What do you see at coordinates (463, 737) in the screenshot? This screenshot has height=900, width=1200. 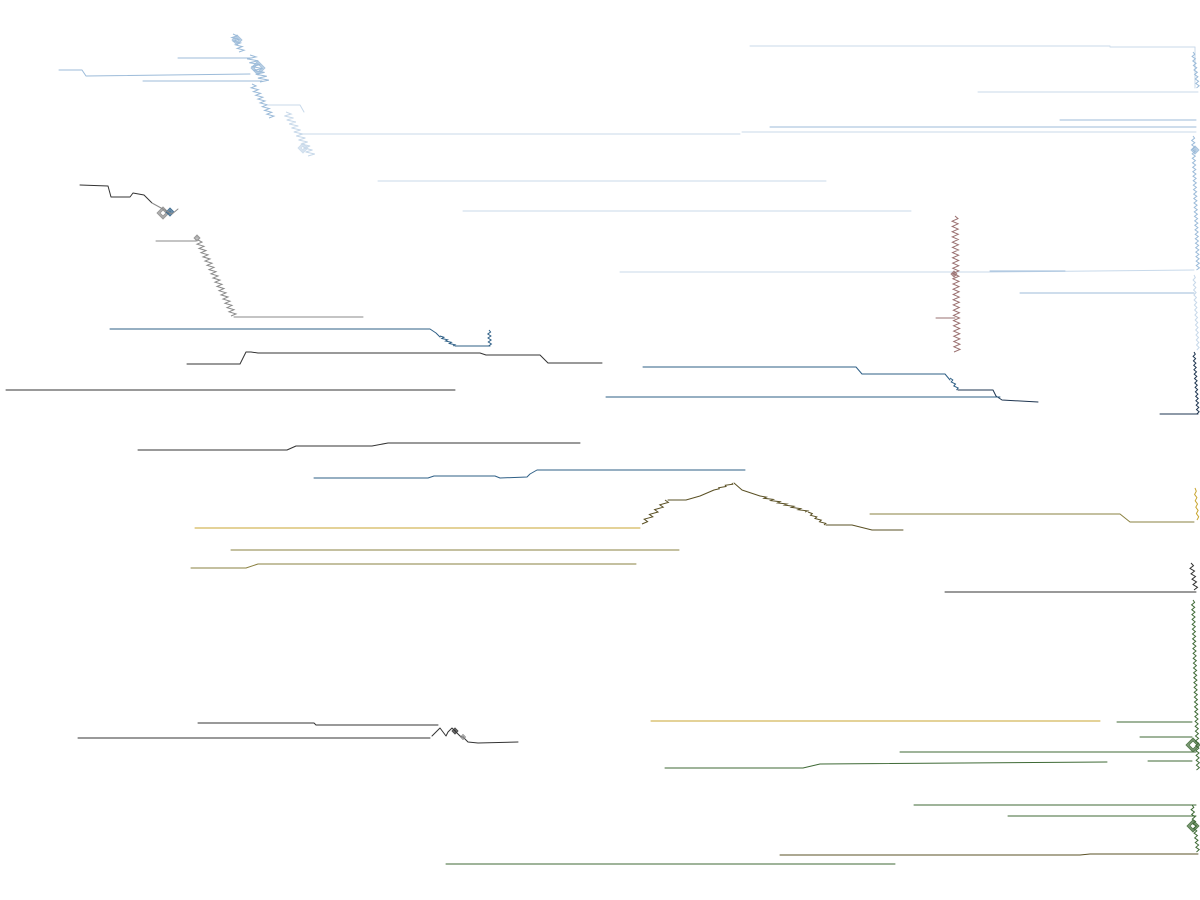 I see `black-blob` at bounding box center [463, 737].